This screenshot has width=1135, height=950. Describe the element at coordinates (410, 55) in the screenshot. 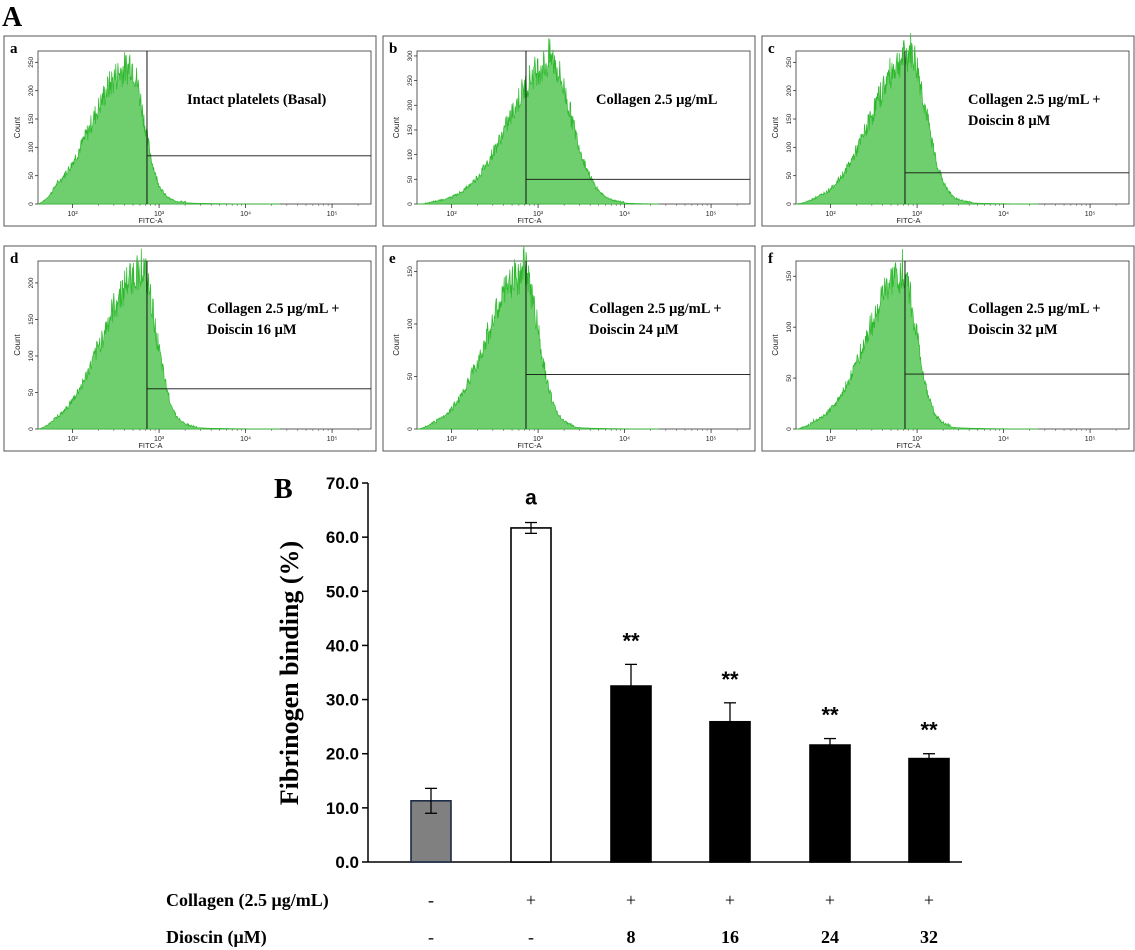

I see `y-tick-label: 300` at that location.